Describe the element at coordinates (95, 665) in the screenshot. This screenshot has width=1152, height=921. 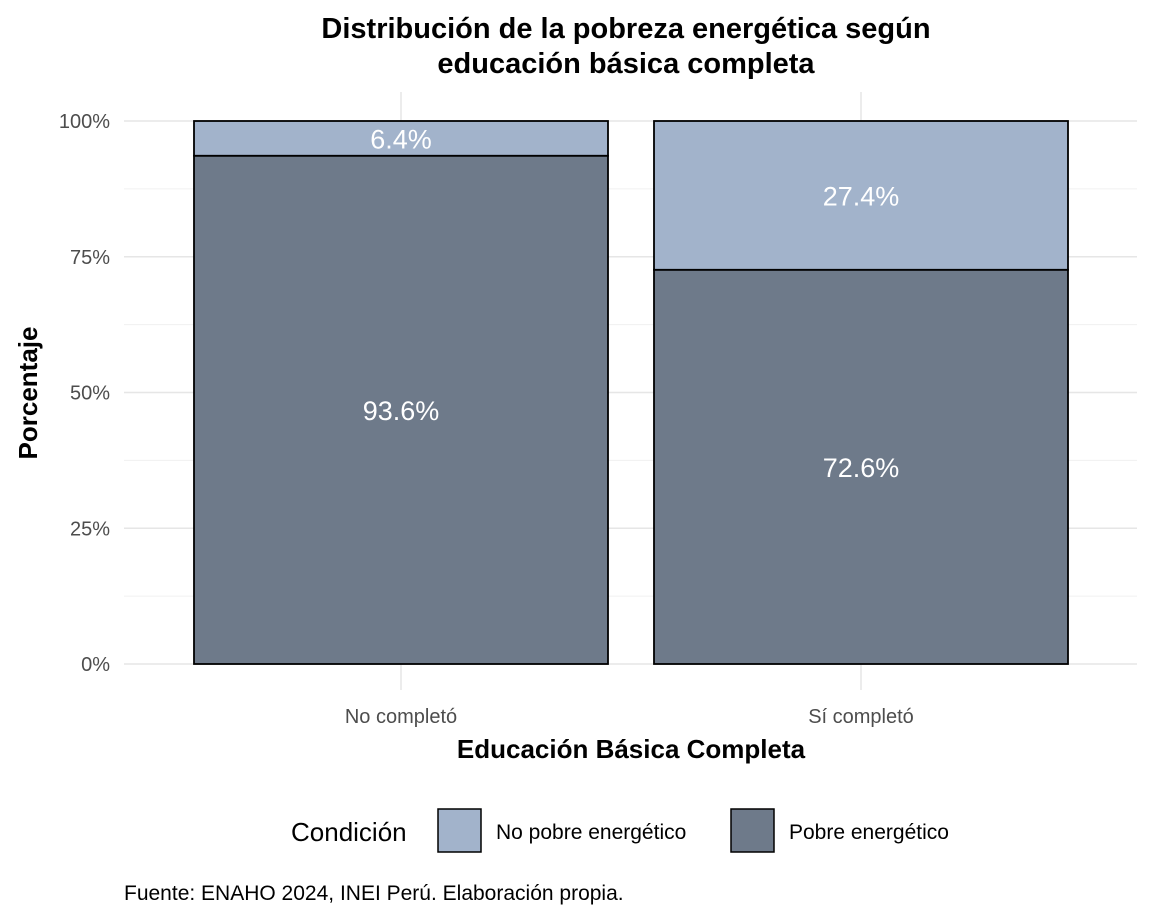
I see `y-tick-label: 0%` at that location.